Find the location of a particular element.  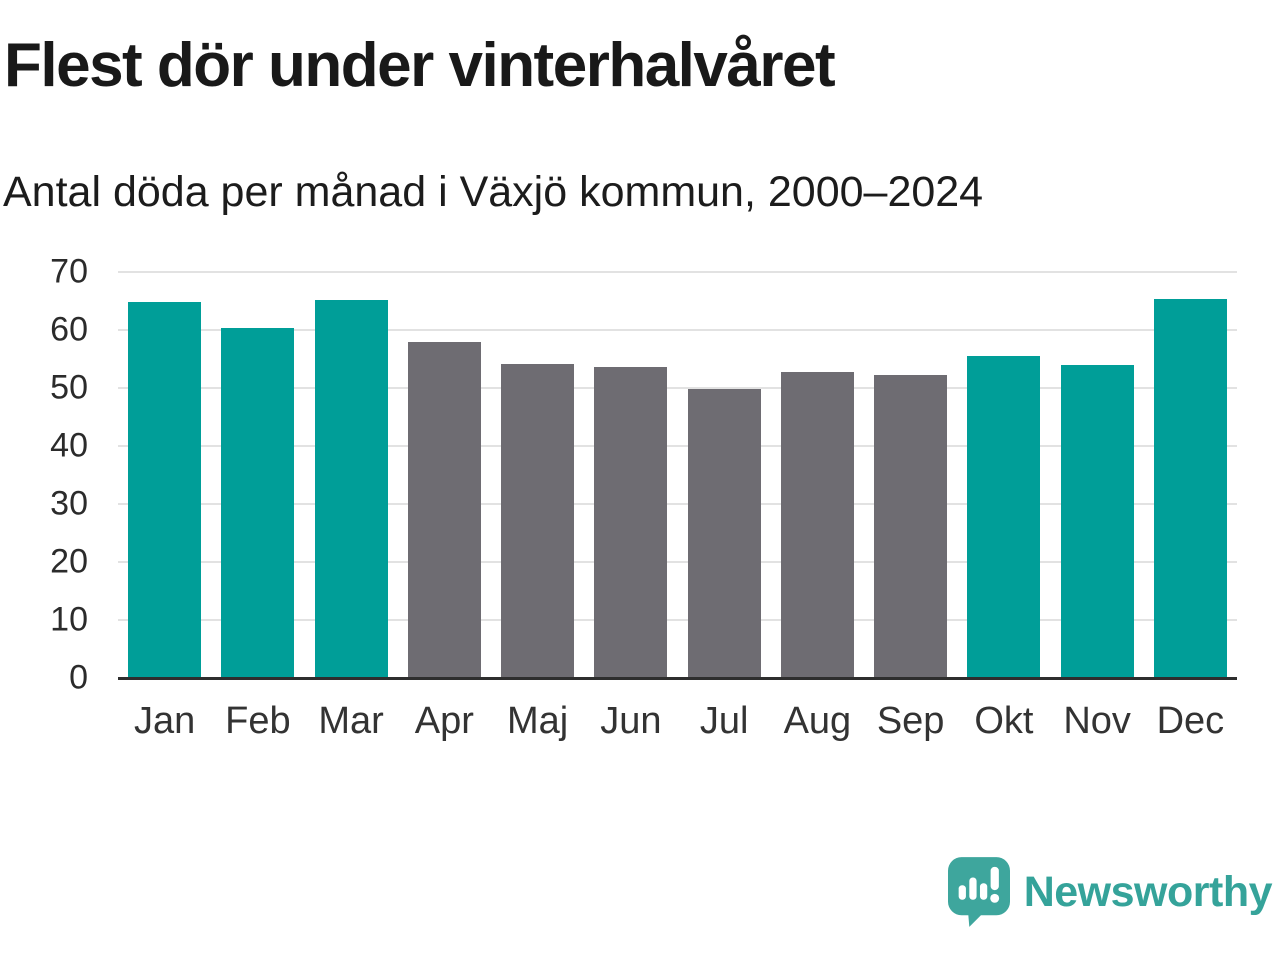

x-axis-month-labels: Jan Feb Mar Apr Maj Jun Jul Aug Sep Okt Nov Dec is located at coordinates (677, 721).